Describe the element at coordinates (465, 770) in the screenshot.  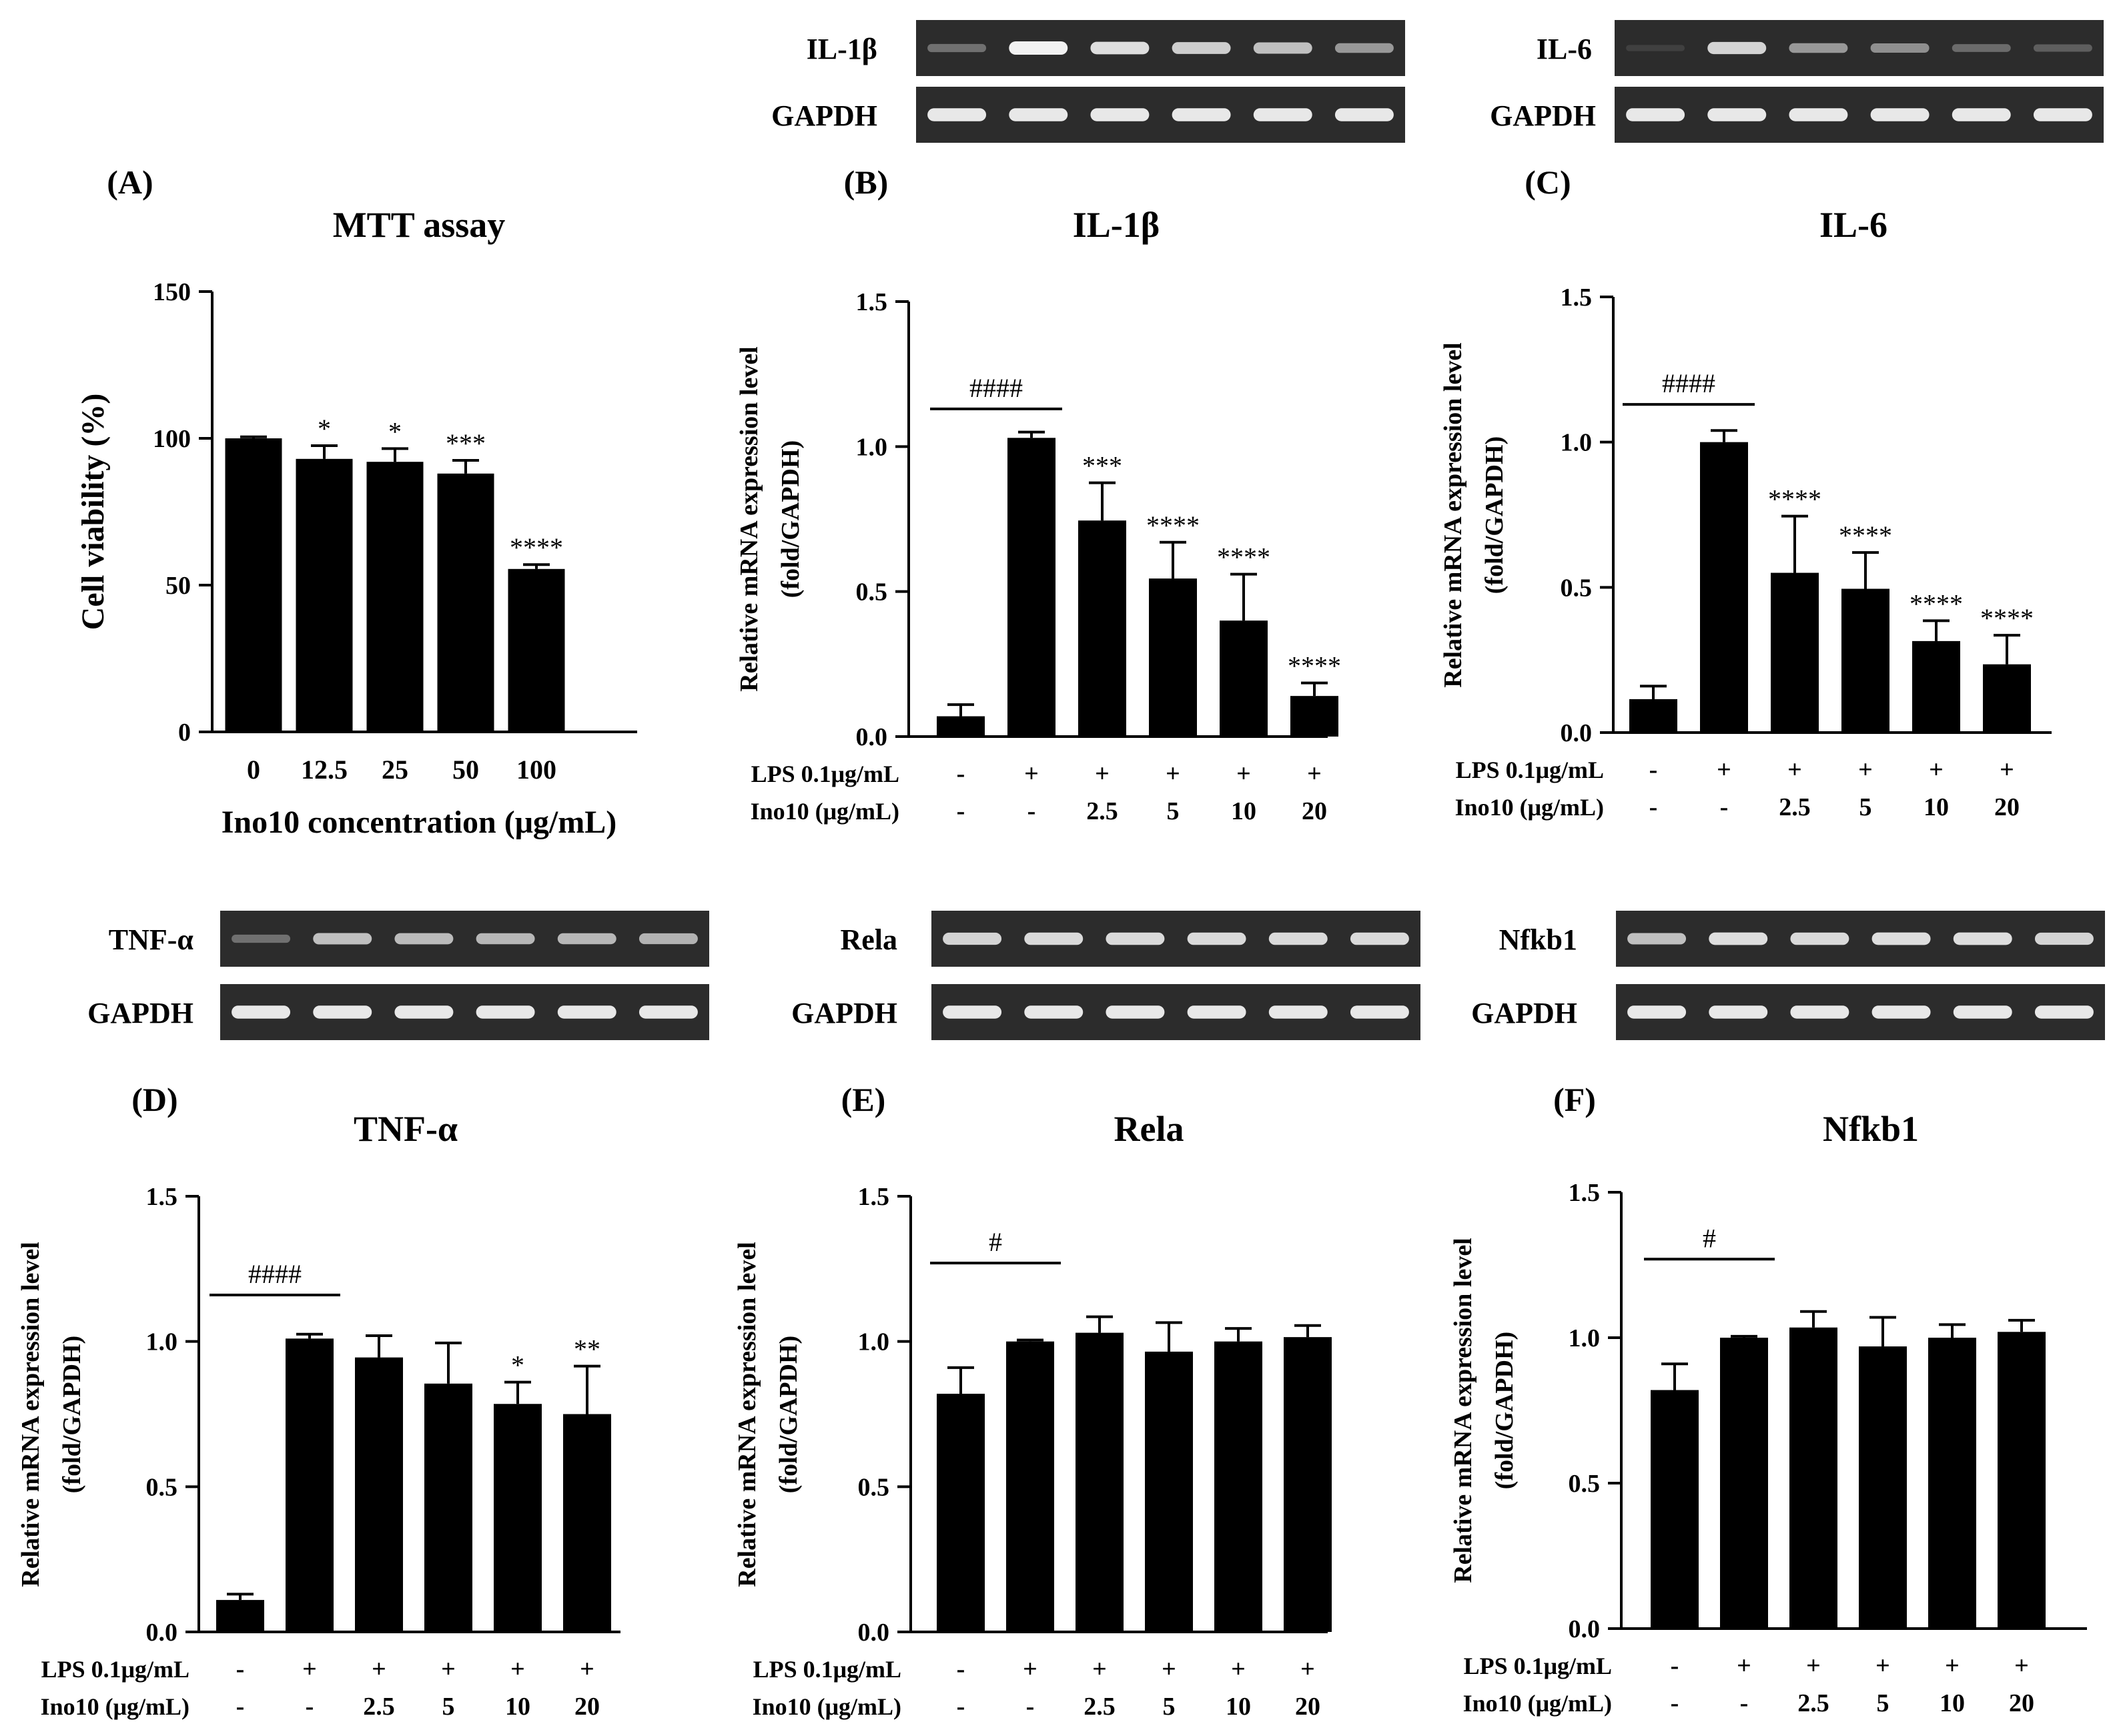
I see `x-tick-label: 50` at that location.